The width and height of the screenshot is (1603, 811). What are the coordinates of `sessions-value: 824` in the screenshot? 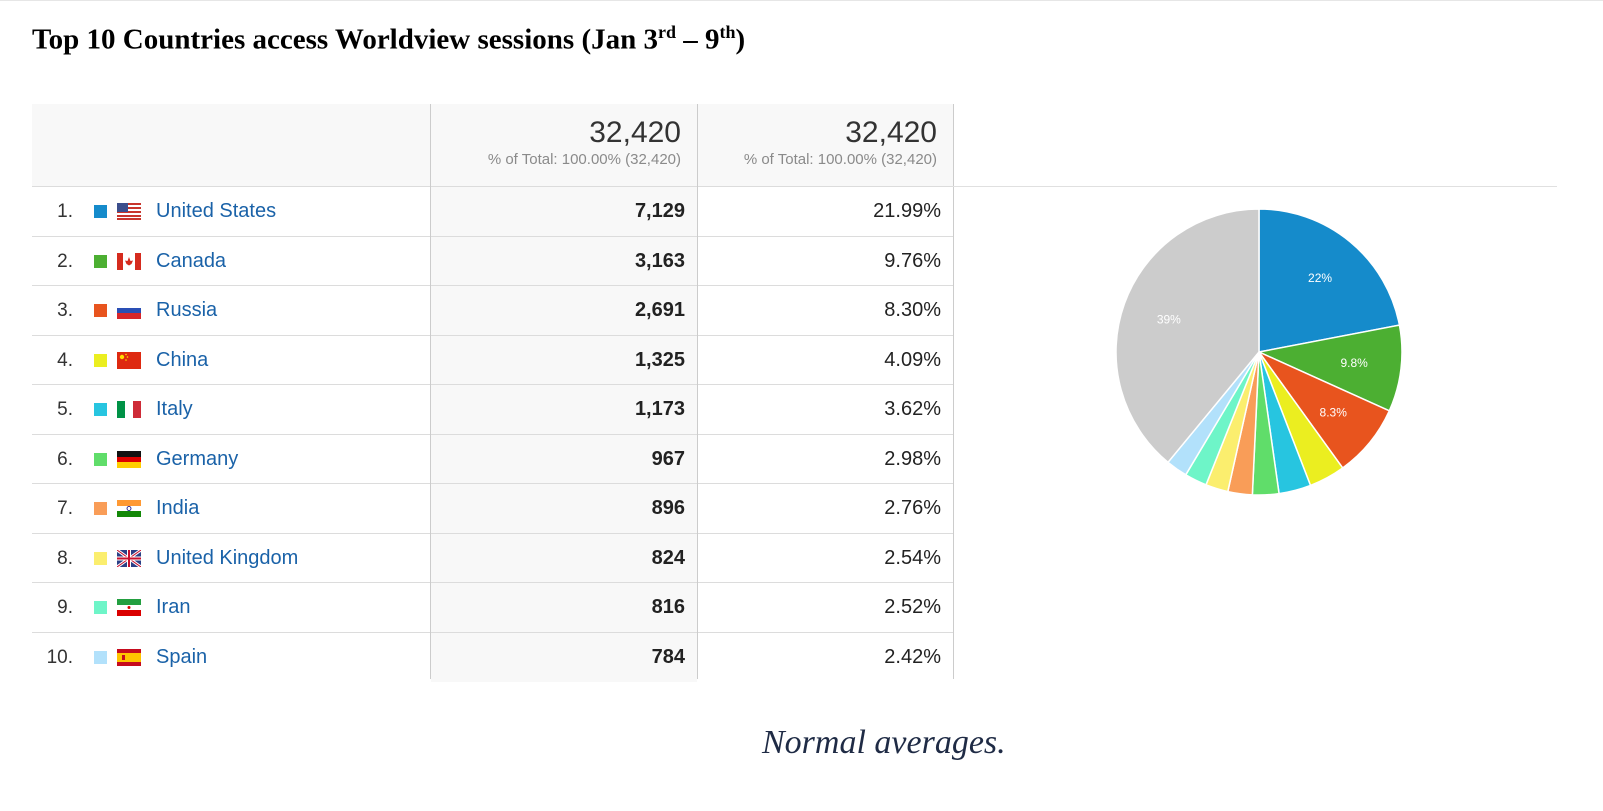 It's located at (668, 557).